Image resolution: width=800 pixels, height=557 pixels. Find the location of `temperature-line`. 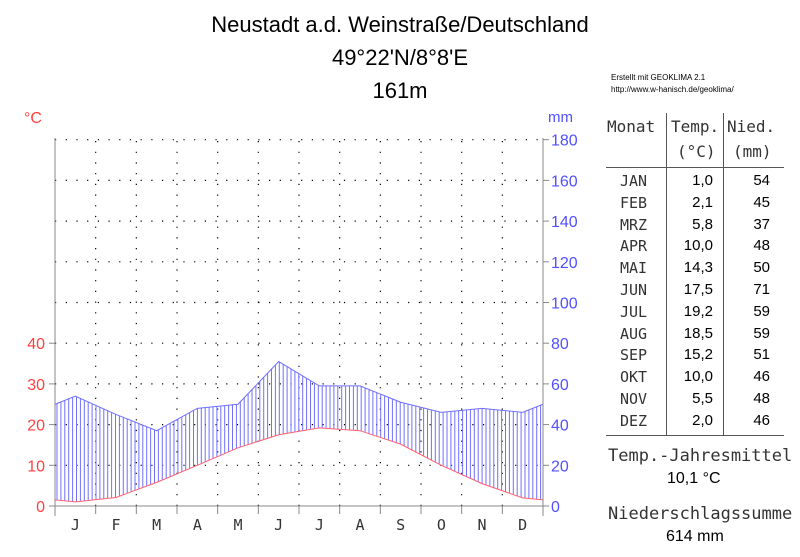

temperature-line is located at coordinates (299, 465).